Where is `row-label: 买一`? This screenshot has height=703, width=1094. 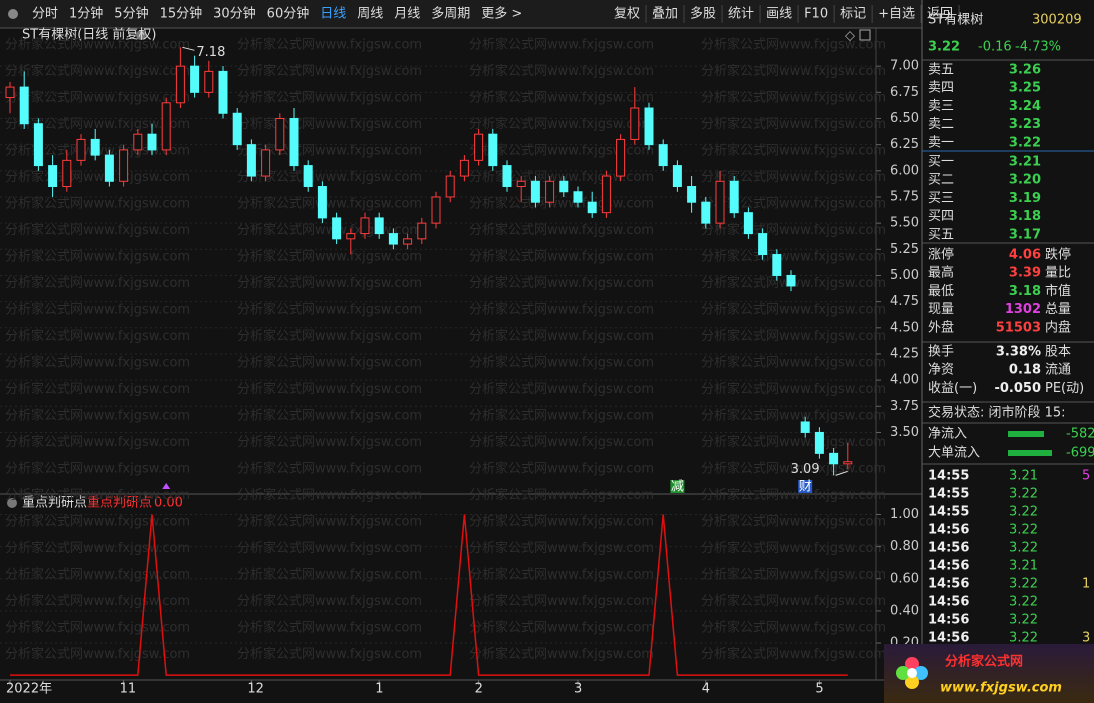
row-label: 买一 is located at coordinates (941, 162).